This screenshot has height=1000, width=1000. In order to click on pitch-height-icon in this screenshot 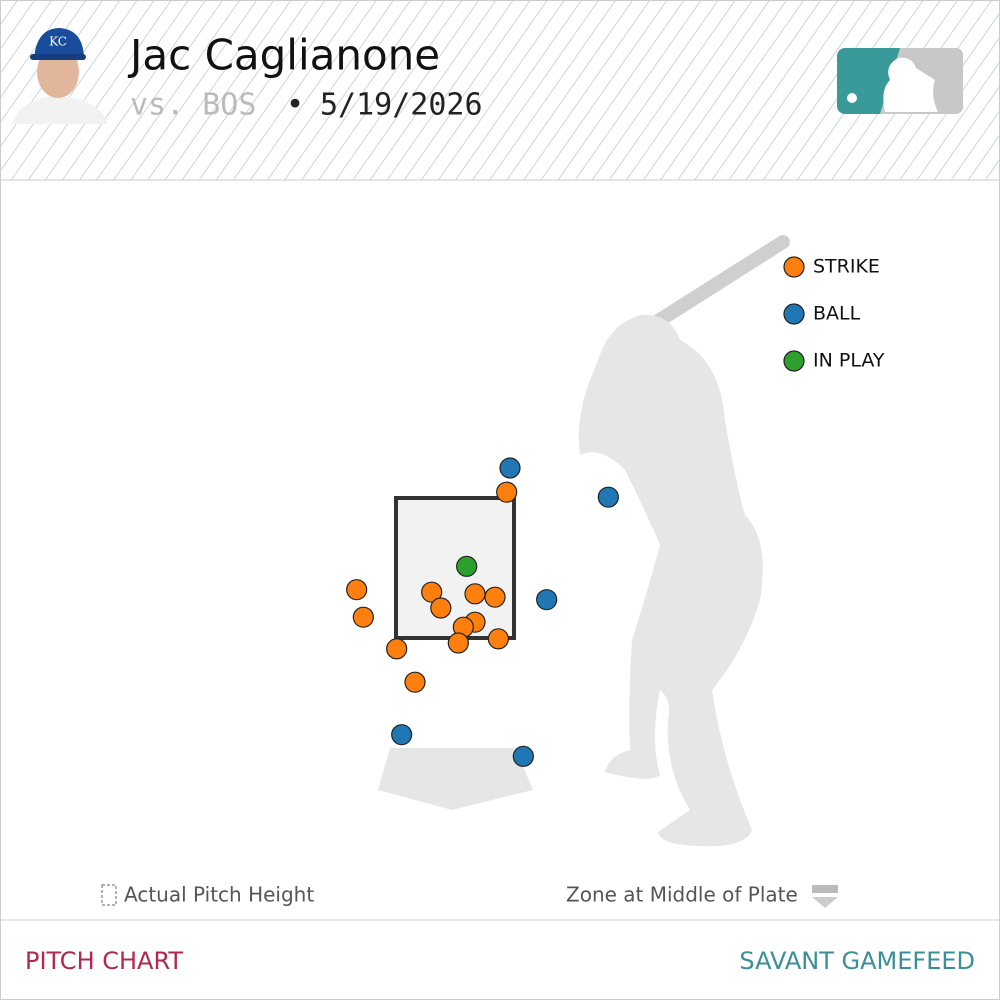, I will do `click(109, 895)`.